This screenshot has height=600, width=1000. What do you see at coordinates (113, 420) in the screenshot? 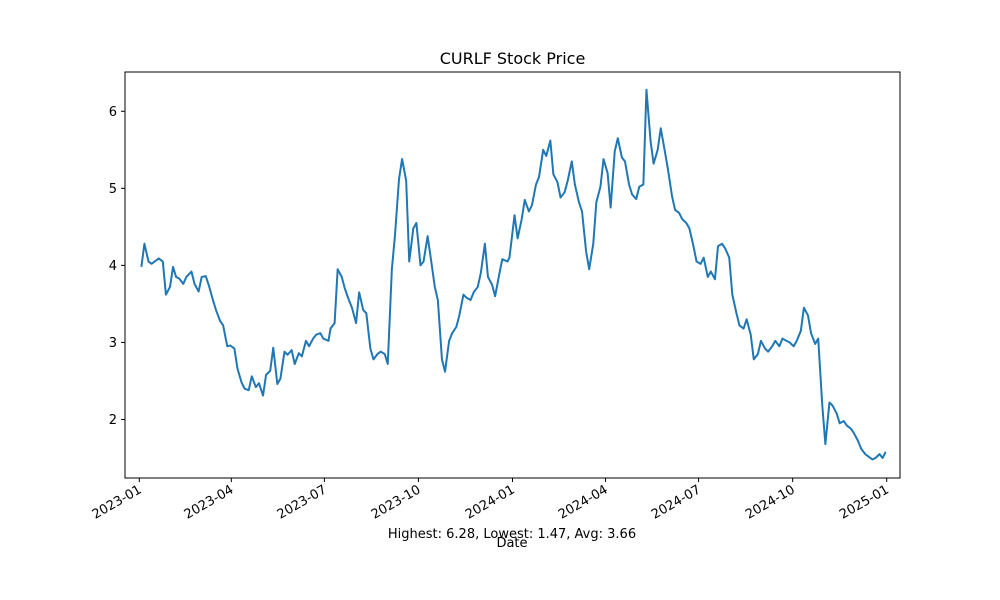
I see `y-tick-label: 2` at bounding box center [113, 420].